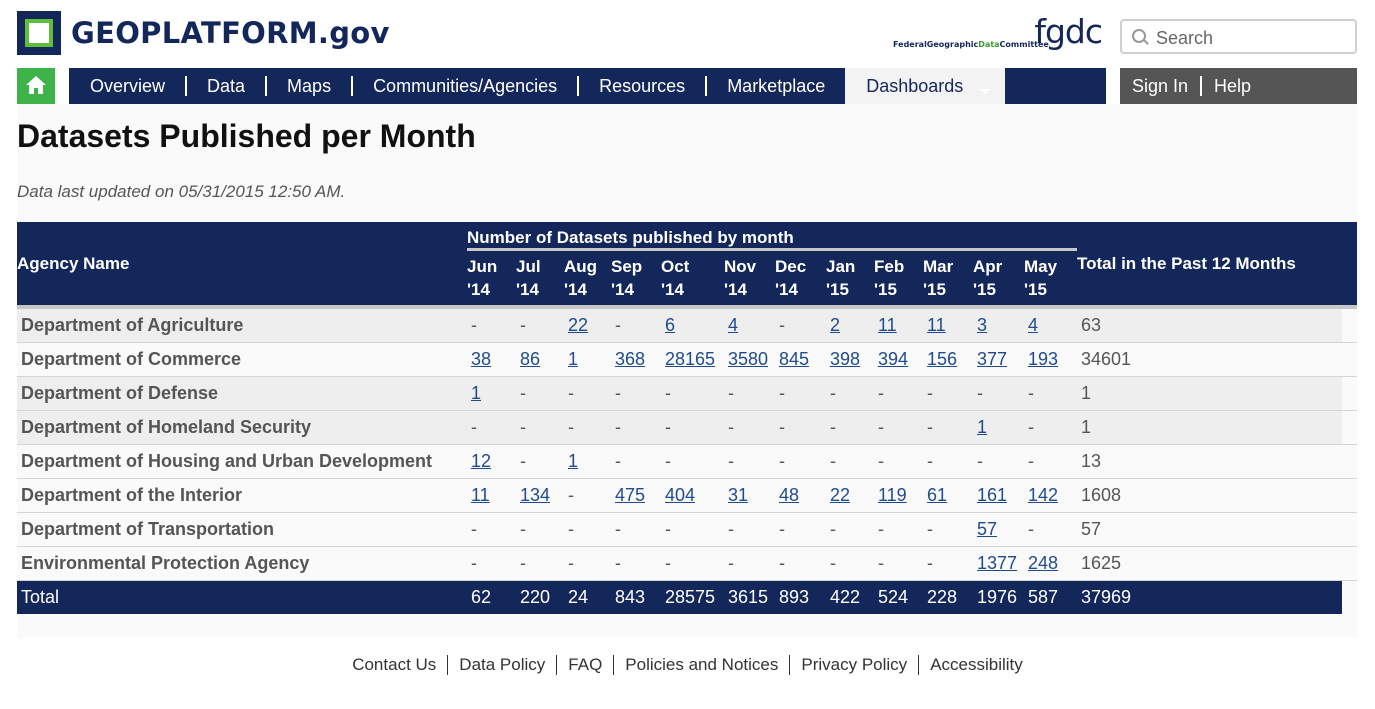 The image size is (1375, 709). I want to click on dataset-count-cell: 48, so click(800, 495).